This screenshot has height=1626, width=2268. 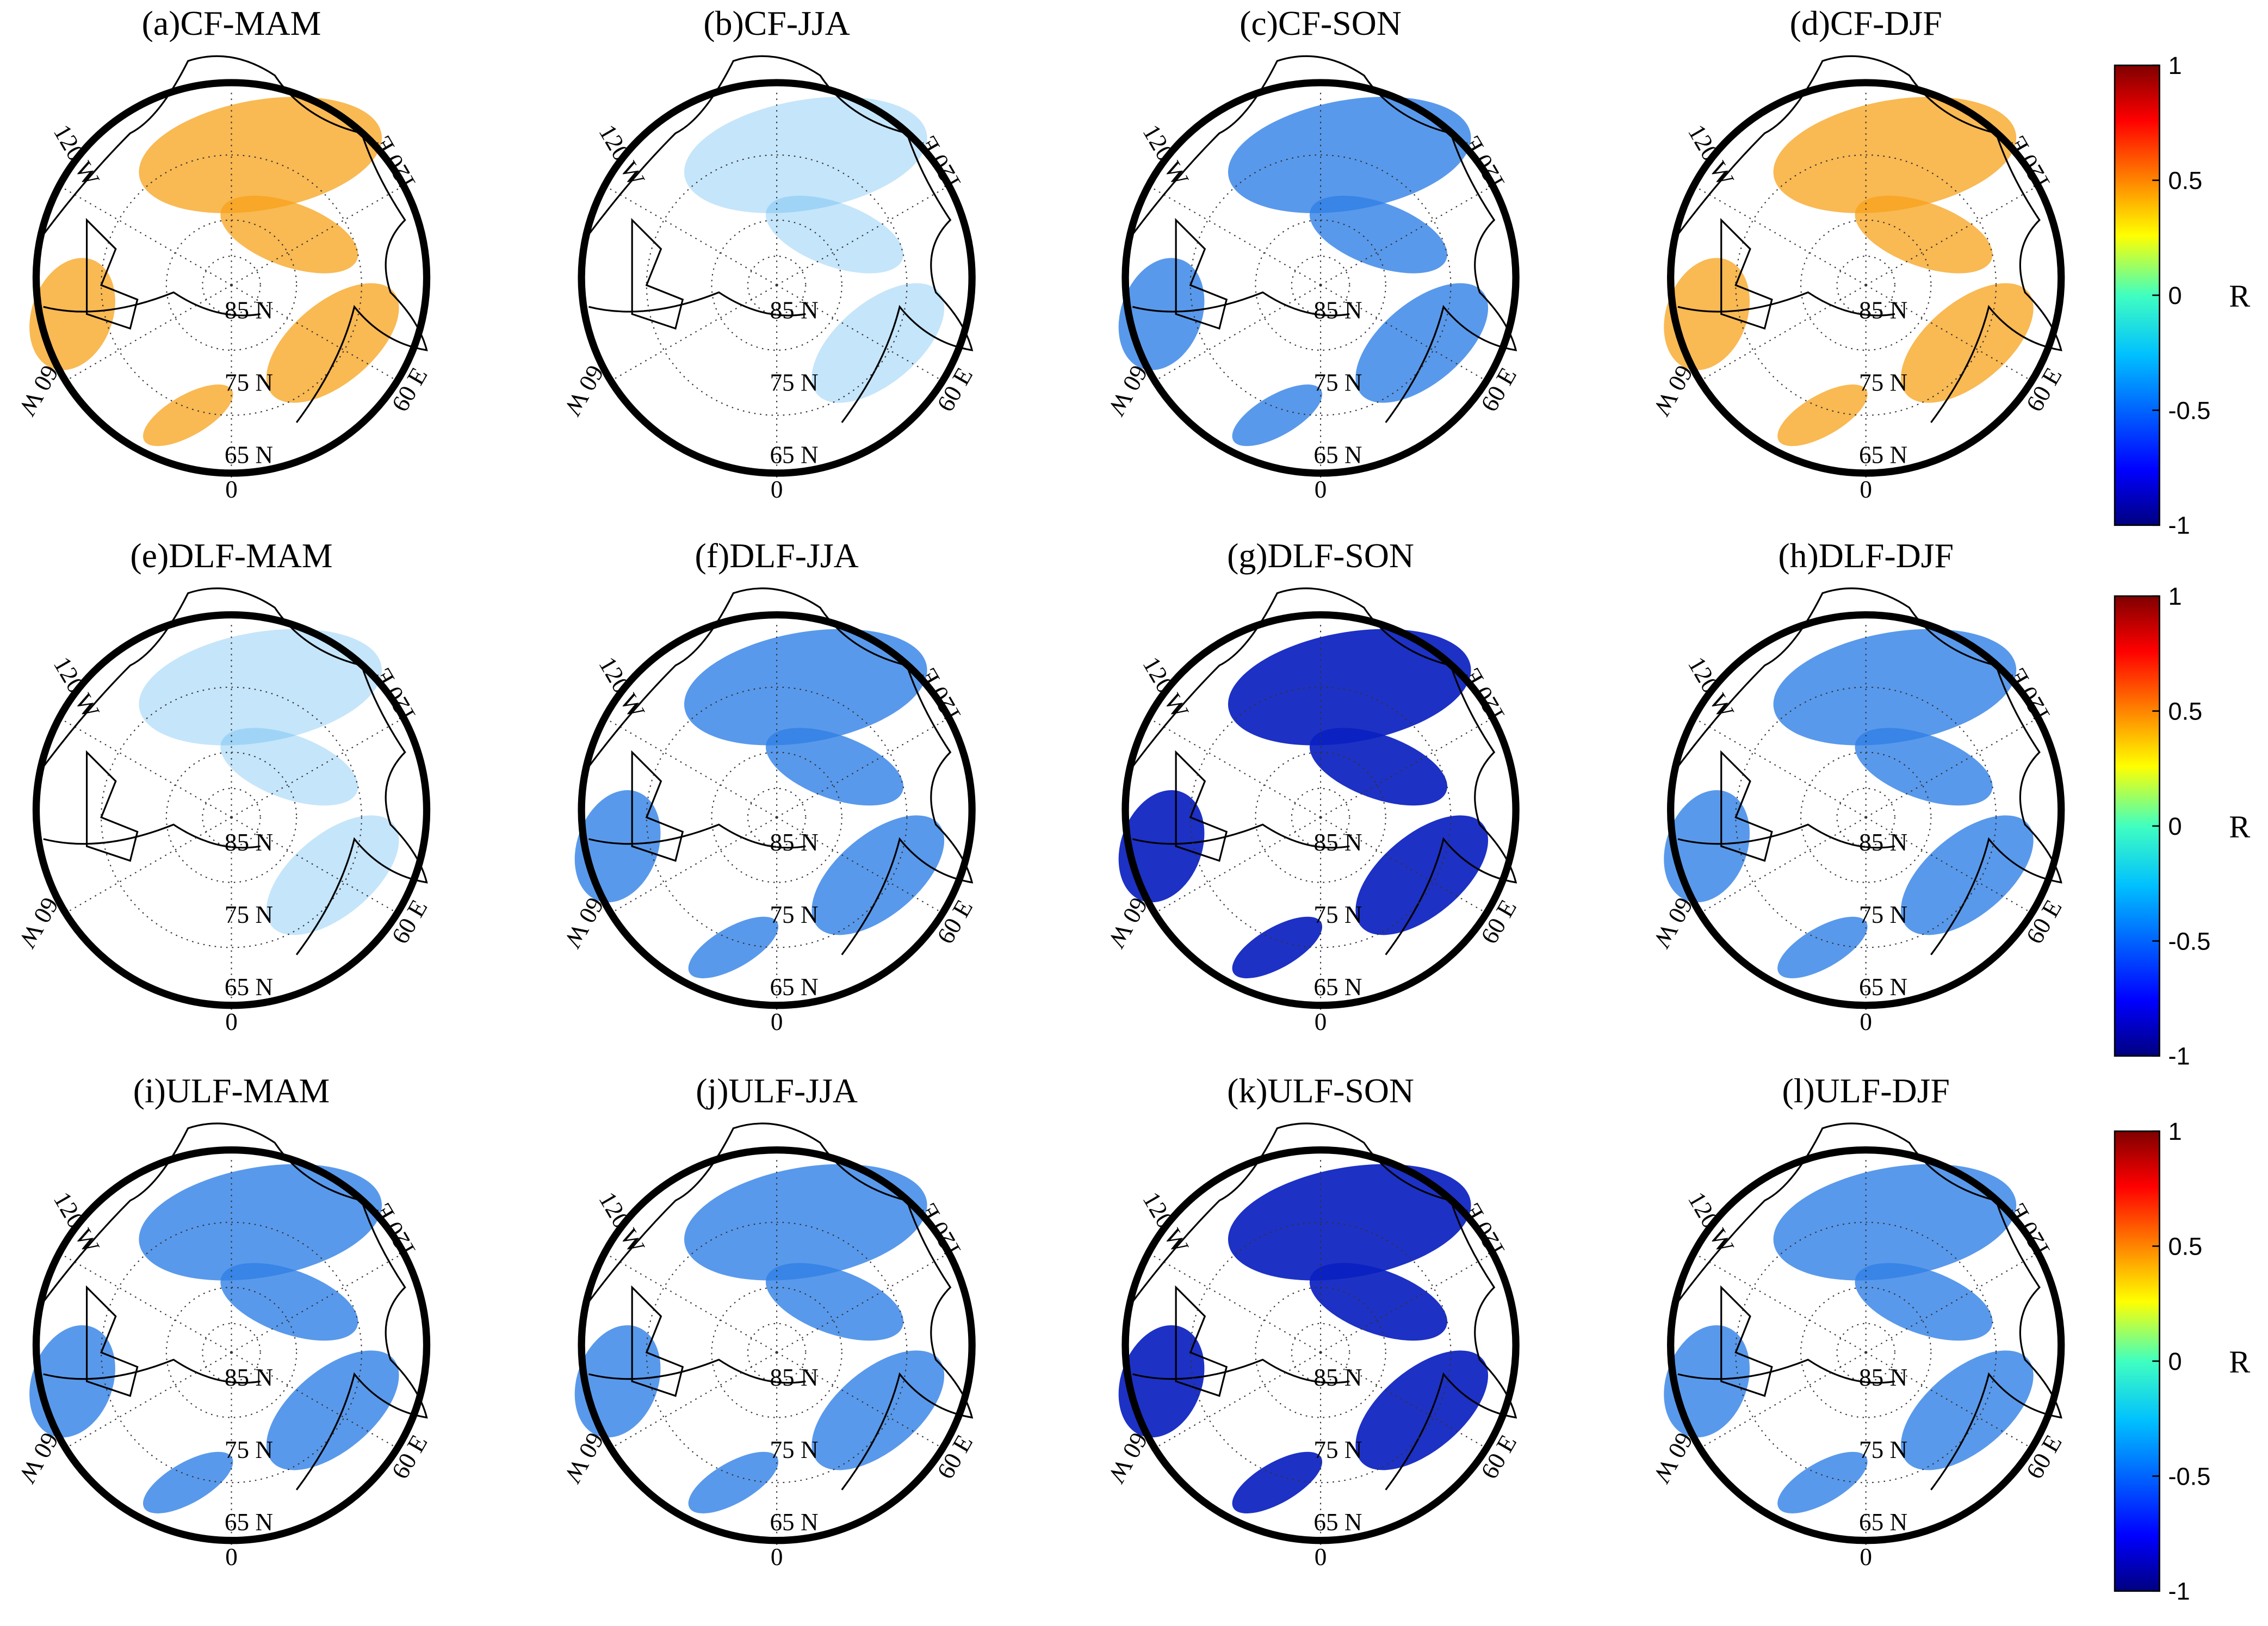 I want to click on colorbar-tick-label: 1, so click(x=2175, y=596).